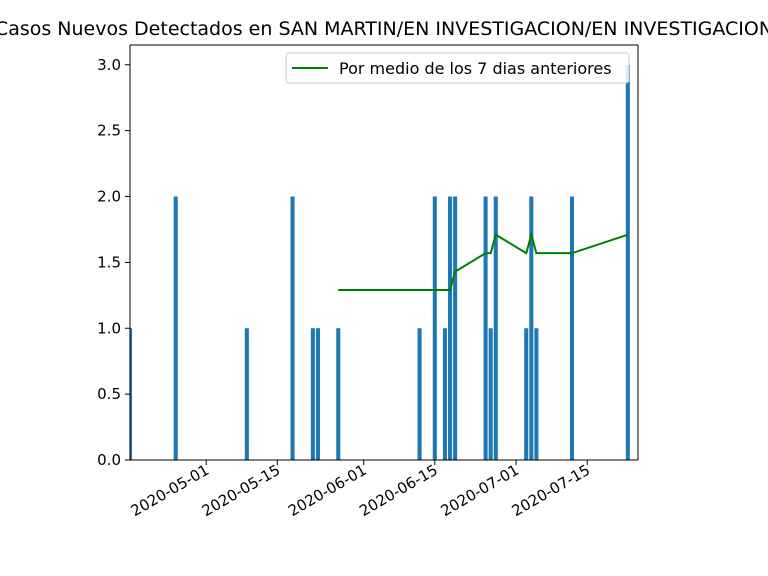 The width and height of the screenshot is (768, 576). I want to click on moving-average-line, so click(483, 261).